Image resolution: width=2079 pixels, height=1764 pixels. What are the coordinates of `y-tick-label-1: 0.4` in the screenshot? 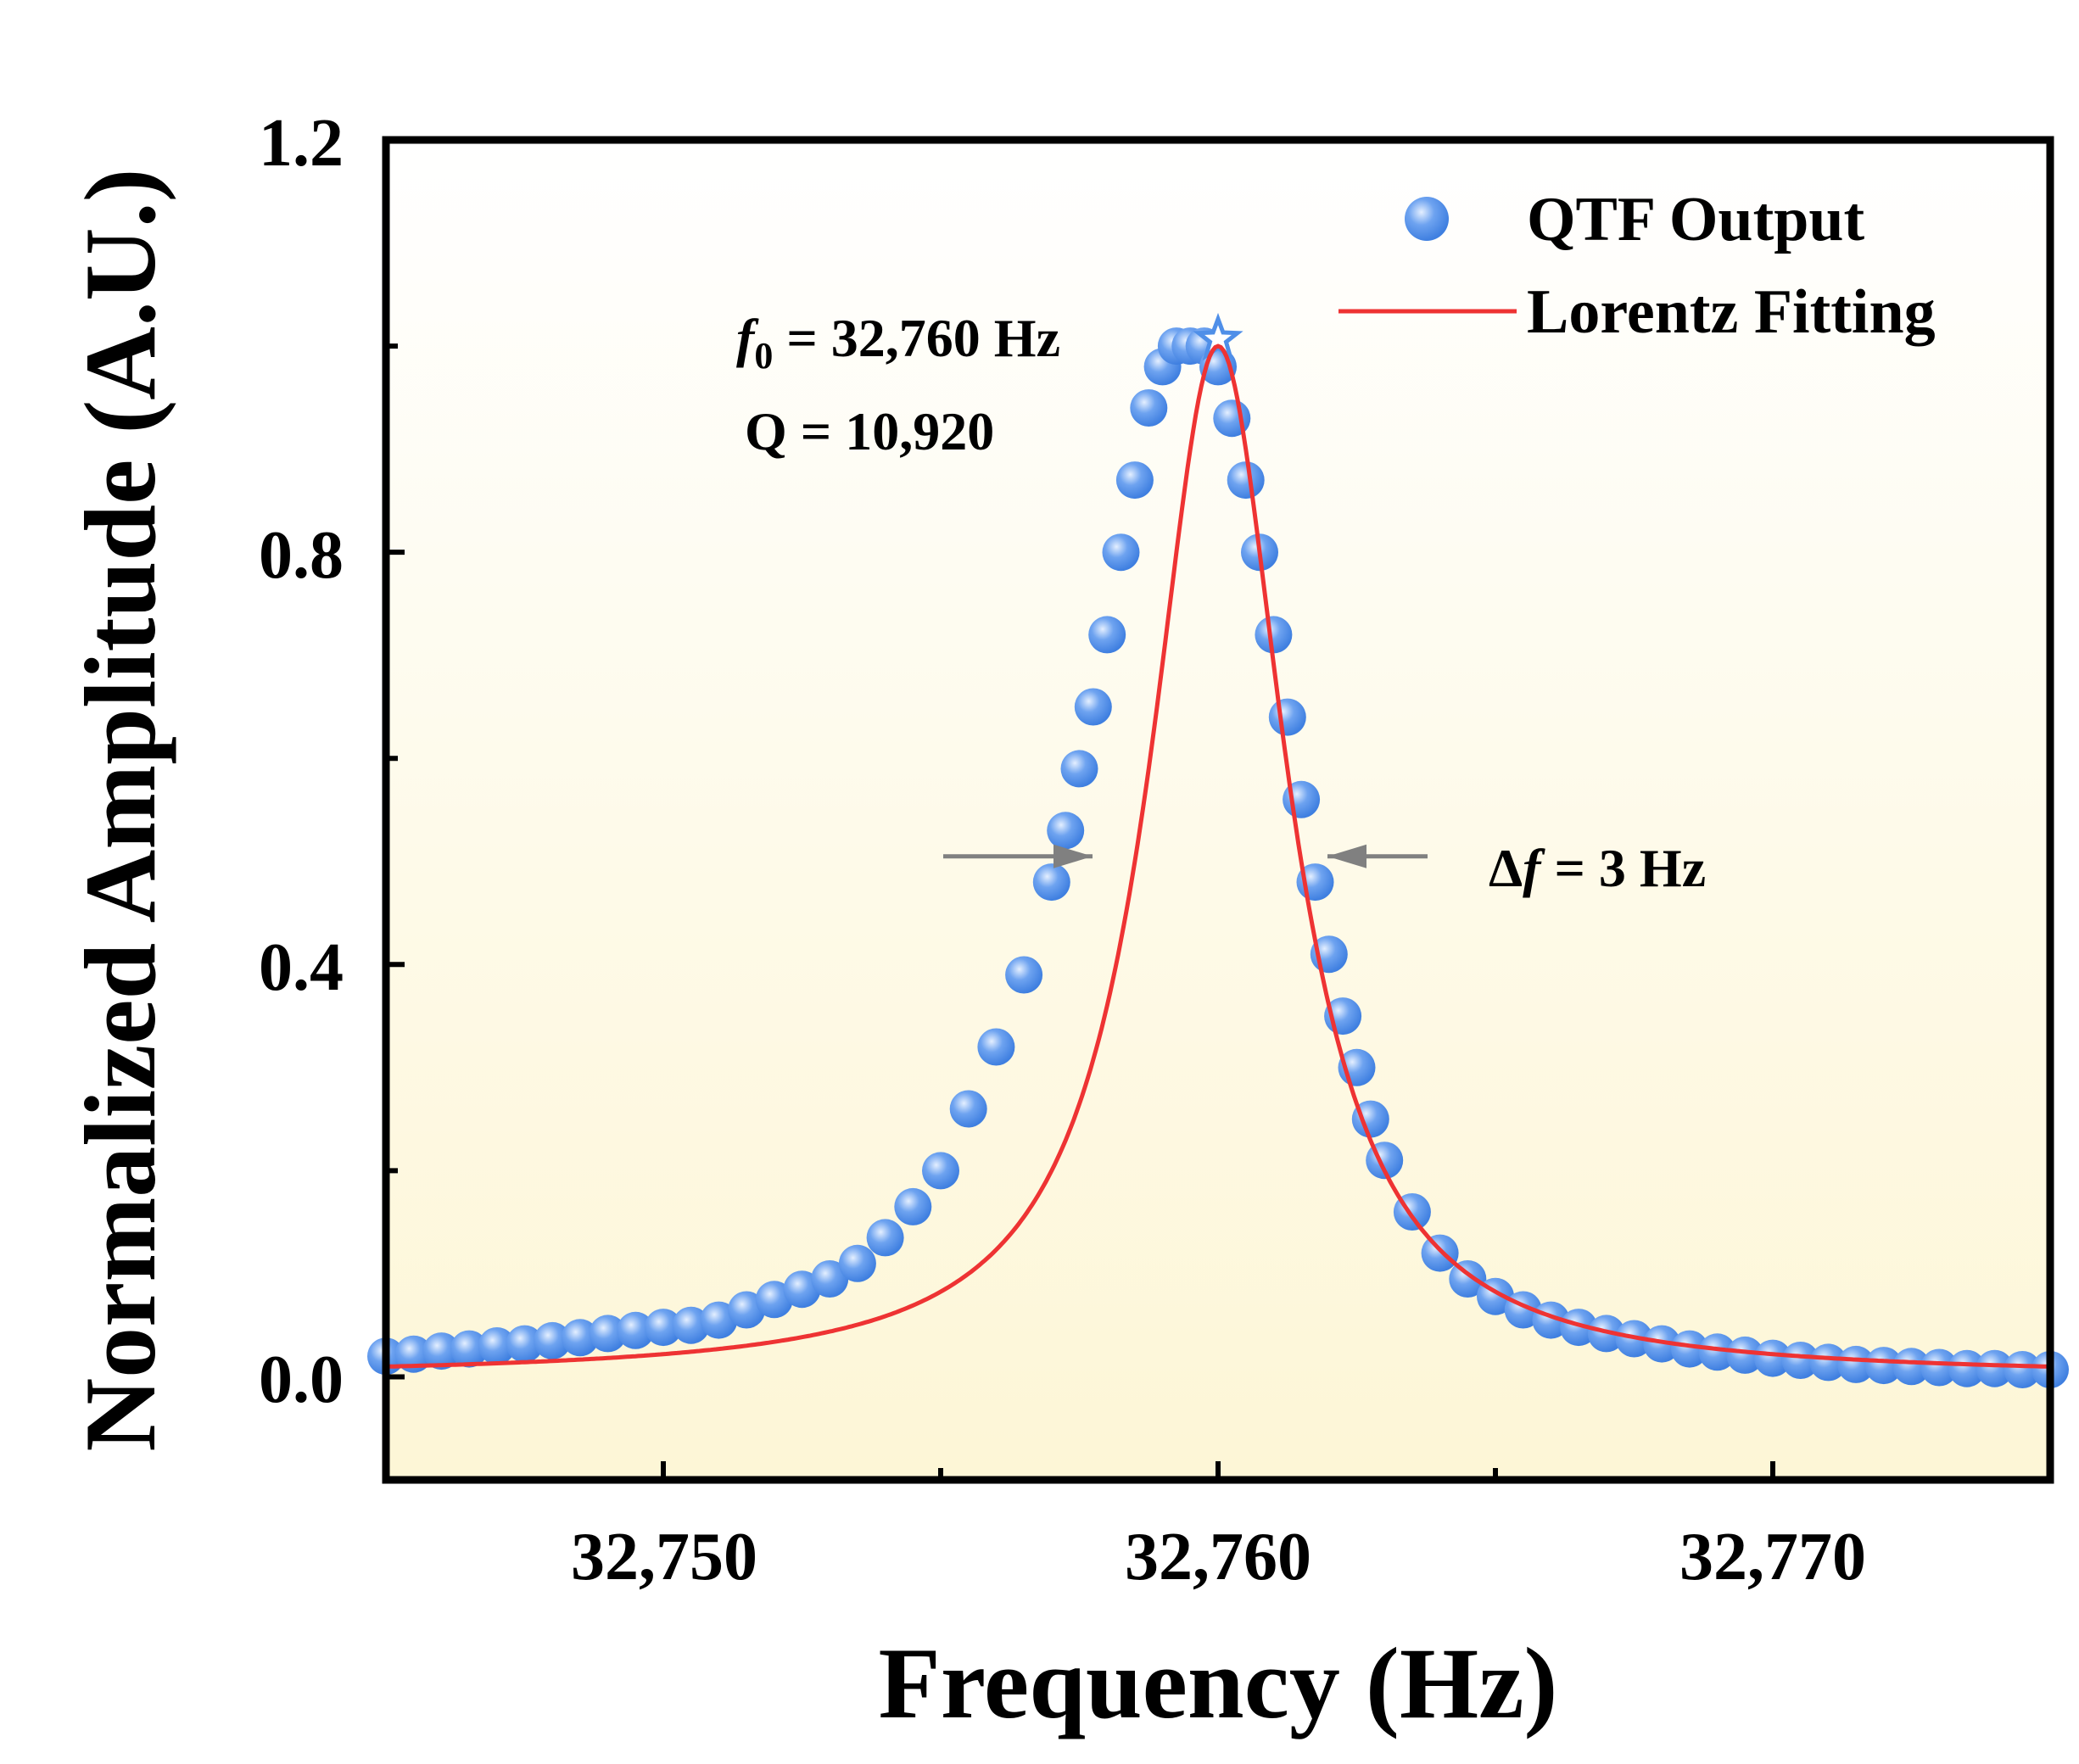 It's located at (301, 967).